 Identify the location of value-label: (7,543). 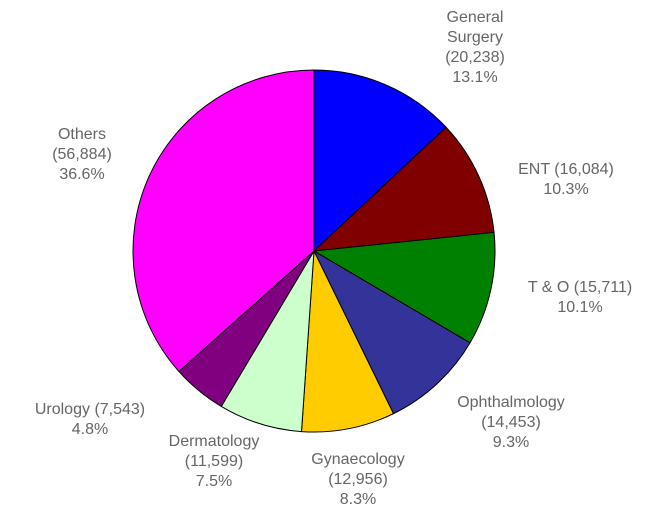
(120, 409).